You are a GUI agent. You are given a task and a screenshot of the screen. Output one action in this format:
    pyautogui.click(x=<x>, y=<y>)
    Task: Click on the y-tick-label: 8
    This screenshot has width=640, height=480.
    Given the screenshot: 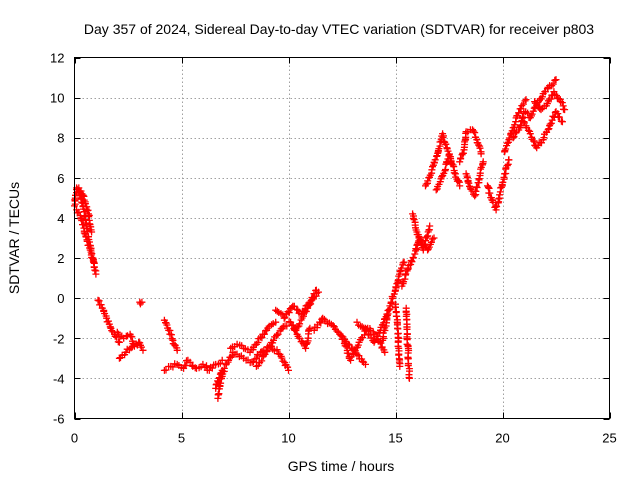 What is the action you would take?
    pyautogui.click(x=60, y=138)
    